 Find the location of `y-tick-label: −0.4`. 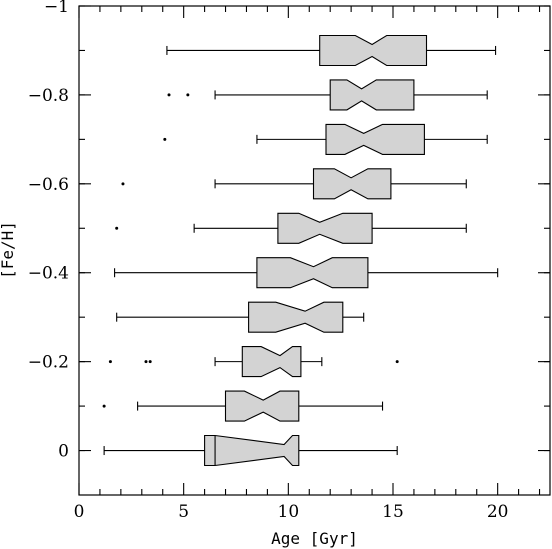

y-tick-label: −0.4 is located at coordinates (48, 274).